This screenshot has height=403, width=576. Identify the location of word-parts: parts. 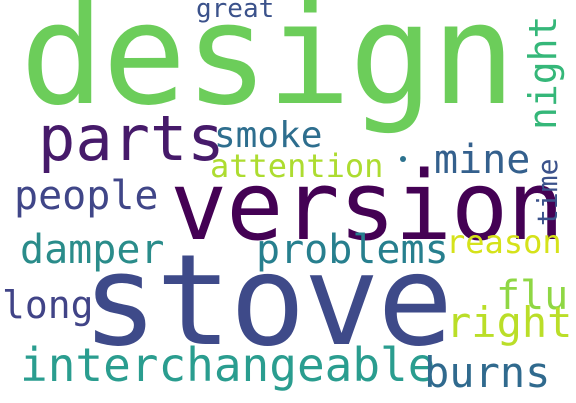
(131, 138).